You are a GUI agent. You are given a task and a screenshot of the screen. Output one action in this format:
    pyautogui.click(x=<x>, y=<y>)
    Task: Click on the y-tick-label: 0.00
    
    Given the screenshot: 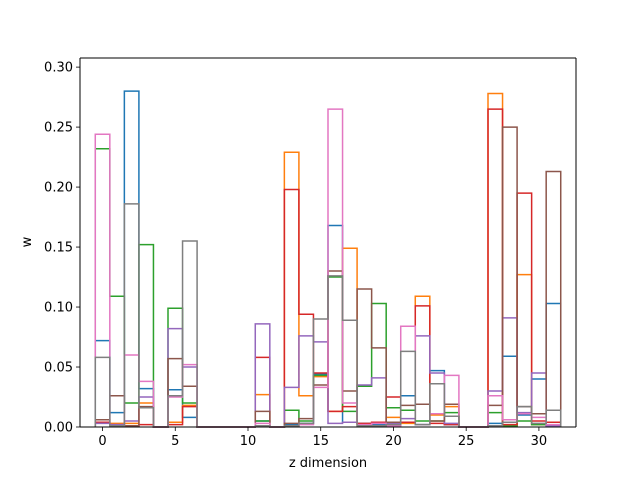 What is the action you would take?
    pyautogui.click(x=58, y=428)
    